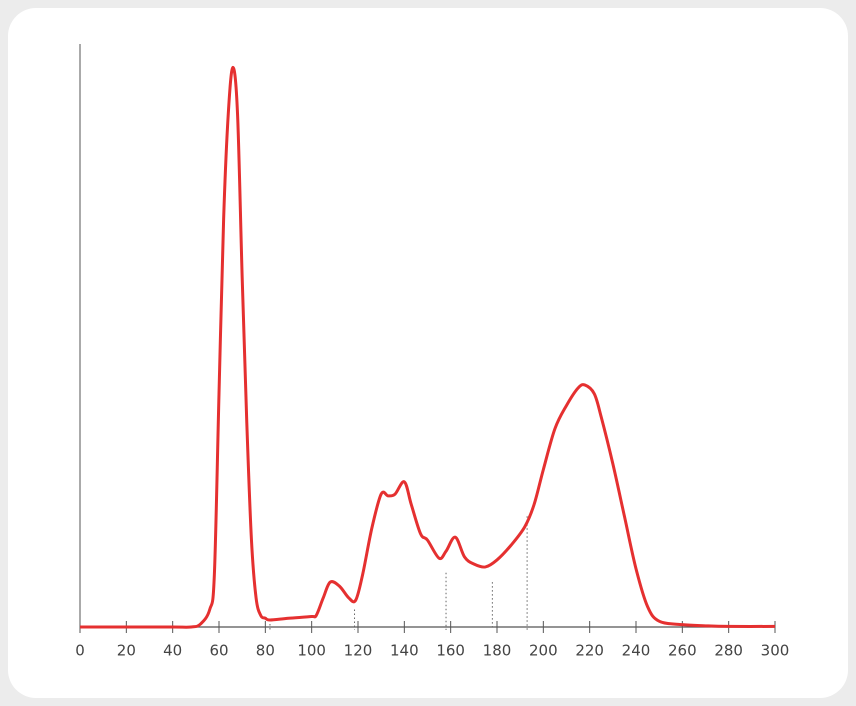  Describe the element at coordinates (404, 651) in the screenshot. I see `x-tick-label: 140` at that location.